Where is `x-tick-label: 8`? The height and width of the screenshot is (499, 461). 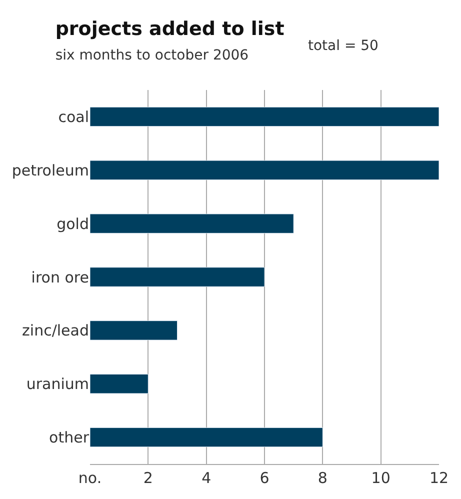 x-tick-label: 8 is located at coordinates (323, 478).